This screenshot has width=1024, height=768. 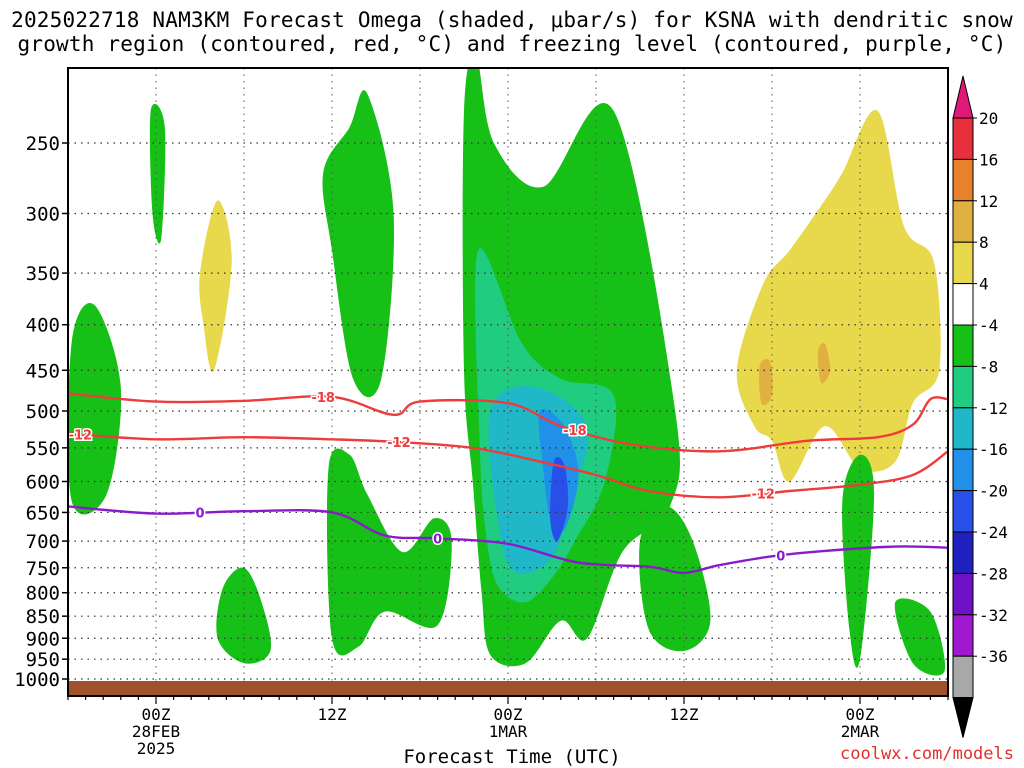 I want to click on y-tick-label-700: 700, so click(x=43, y=542).